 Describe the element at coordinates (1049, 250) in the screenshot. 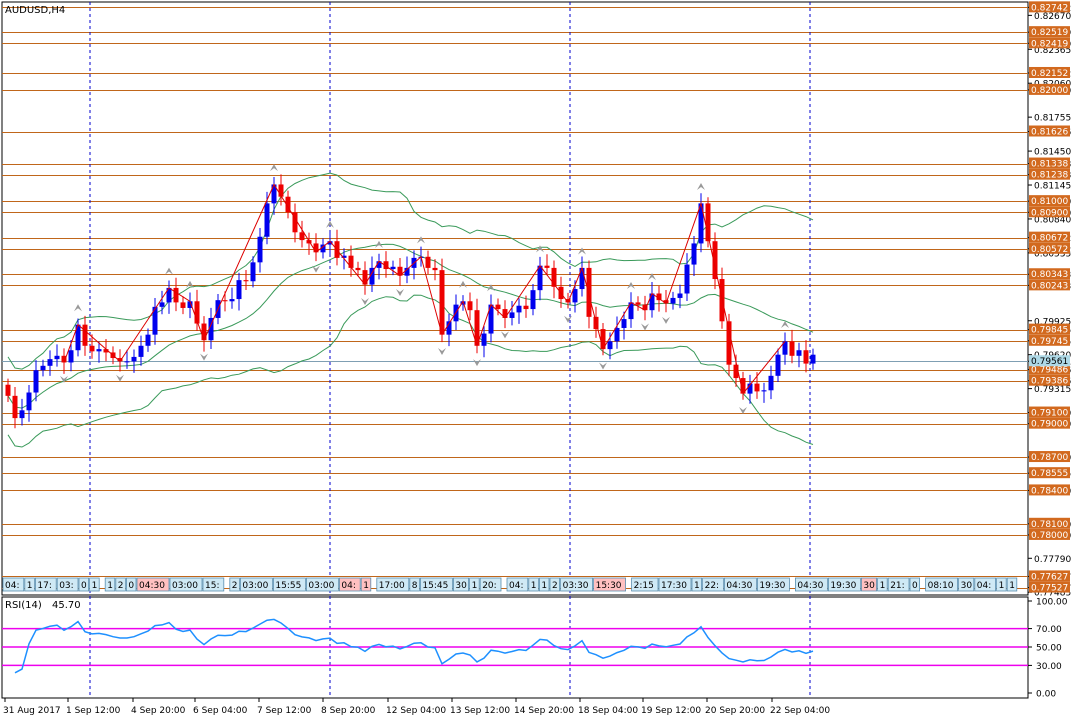

I see `level-price-label: 0.80572` at that location.